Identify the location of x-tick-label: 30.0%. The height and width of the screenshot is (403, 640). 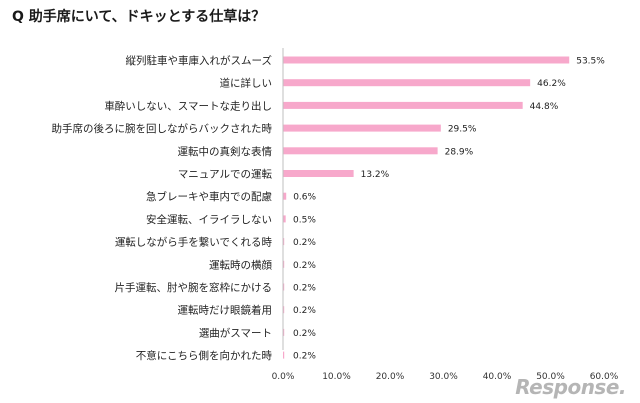
(443, 377).